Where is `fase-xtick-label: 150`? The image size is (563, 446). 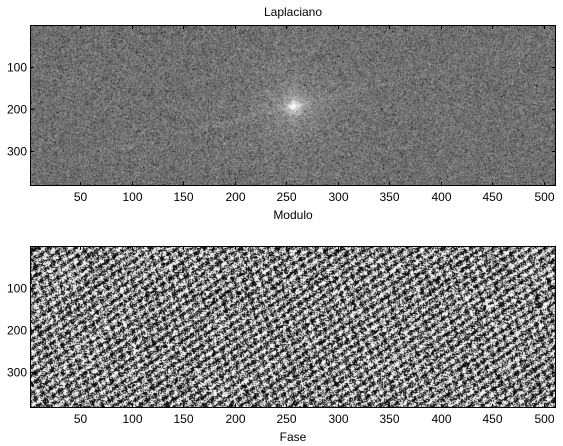
fase-xtick-label: 150 is located at coordinates (183, 419).